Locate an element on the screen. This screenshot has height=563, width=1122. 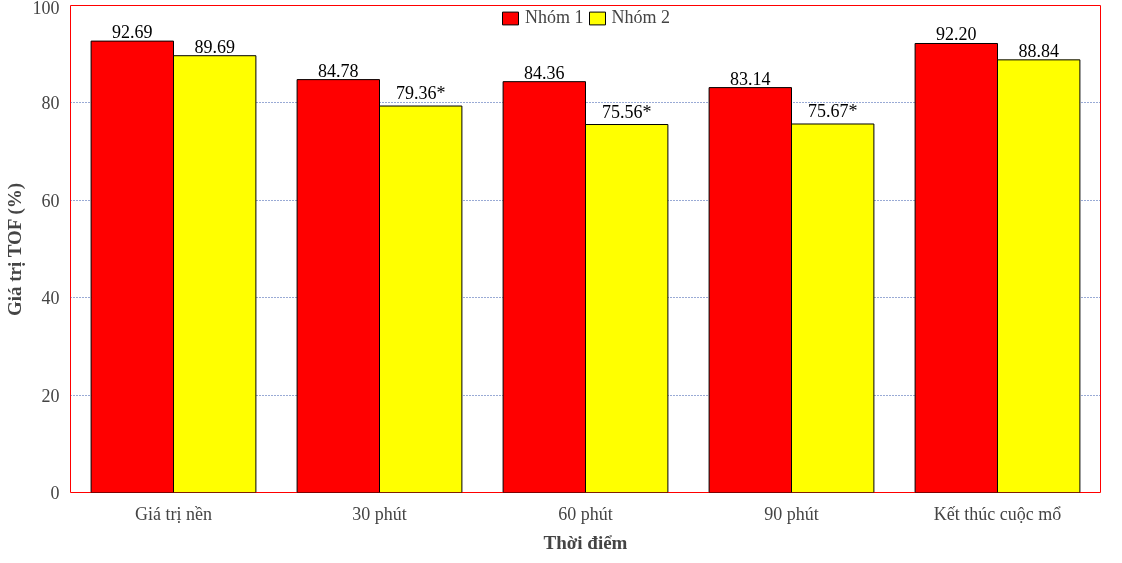
y-tick-label: 0 is located at coordinates (55, 493).